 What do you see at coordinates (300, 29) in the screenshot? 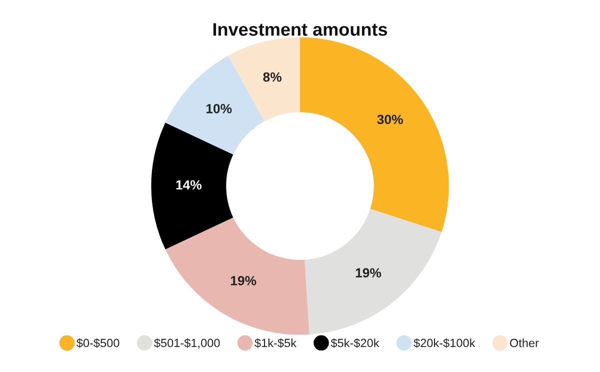
I see `chart-title: Investment amounts` at bounding box center [300, 29].